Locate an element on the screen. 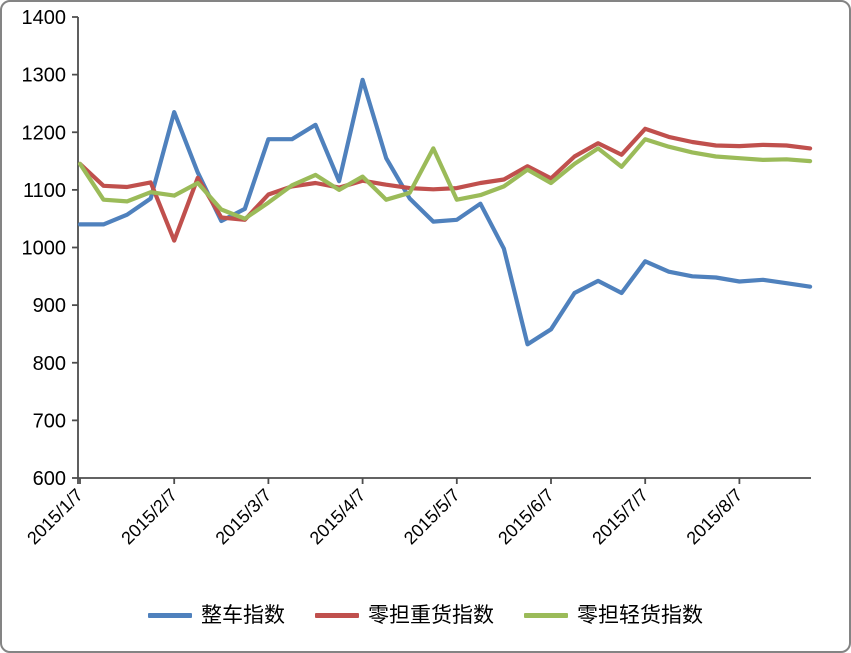 This screenshot has width=851, height=653. legend-line-swatch-green is located at coordinates (546, 615).